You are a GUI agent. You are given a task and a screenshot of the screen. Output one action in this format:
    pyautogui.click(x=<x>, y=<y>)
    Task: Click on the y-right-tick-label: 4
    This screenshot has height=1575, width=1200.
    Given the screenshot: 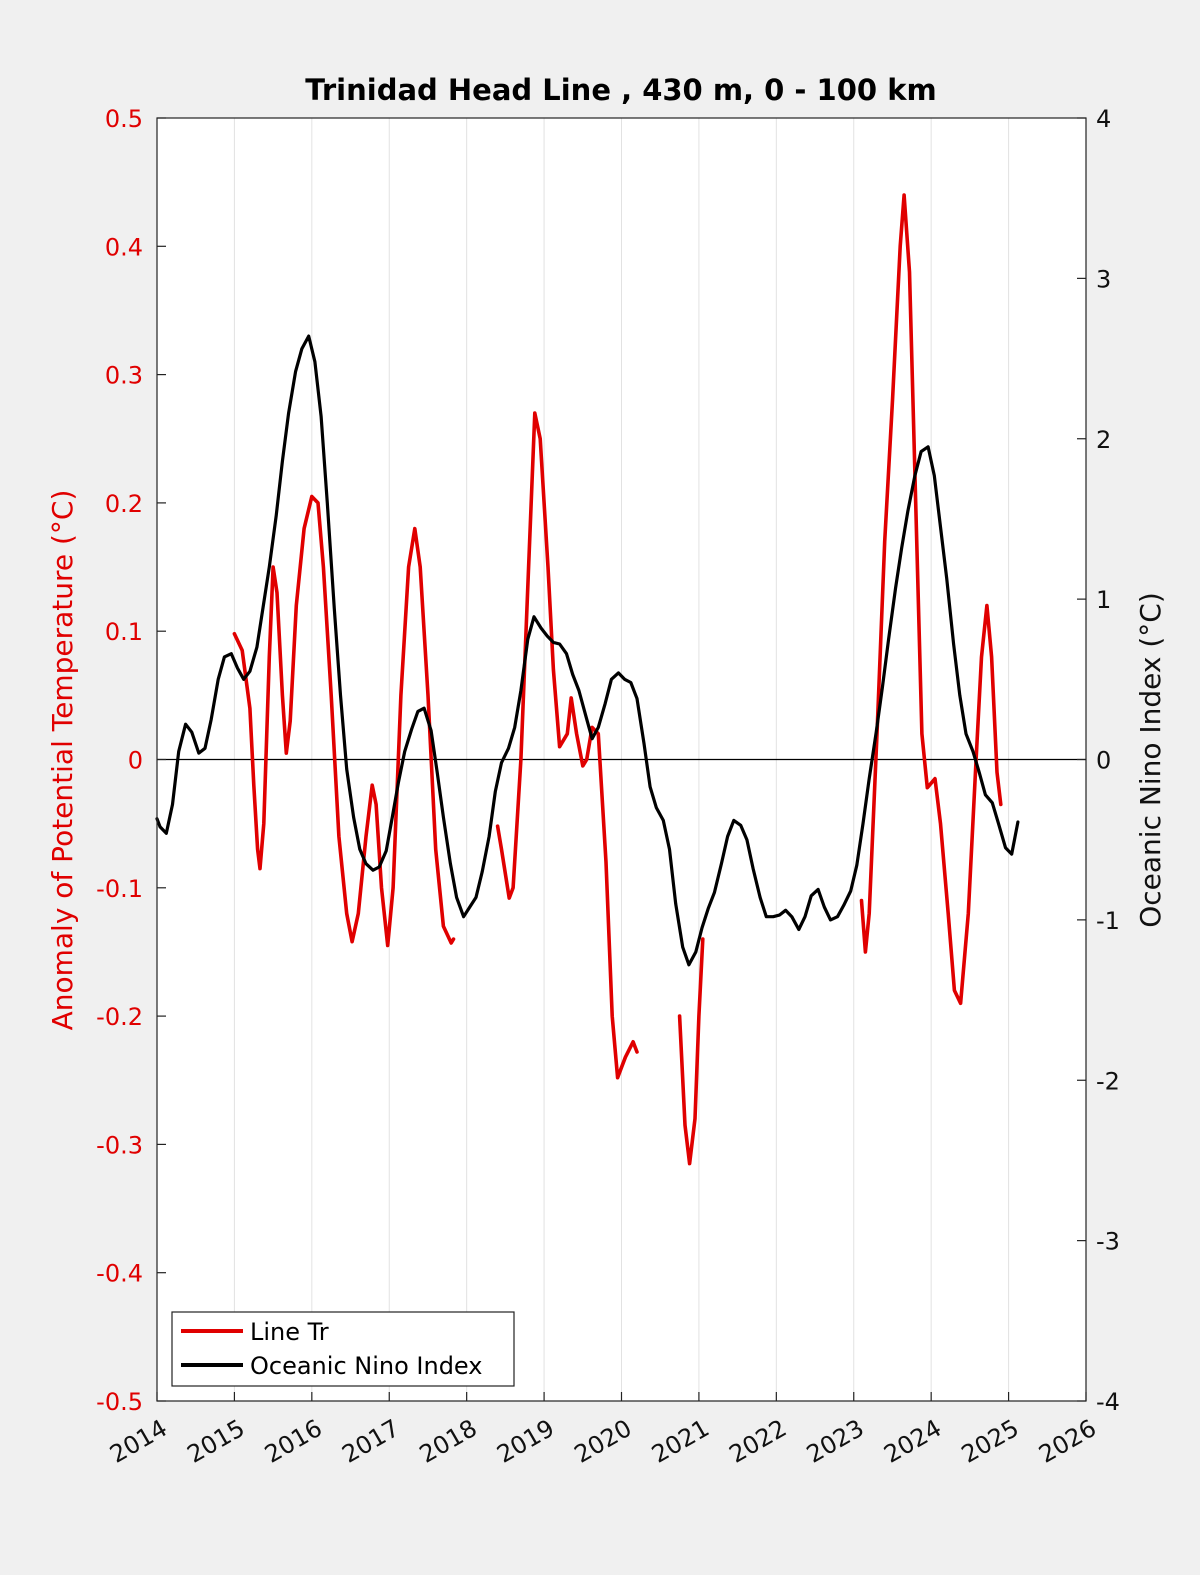 What is the action you would take?
    pyautogui.click(x=1103, y=119)
    